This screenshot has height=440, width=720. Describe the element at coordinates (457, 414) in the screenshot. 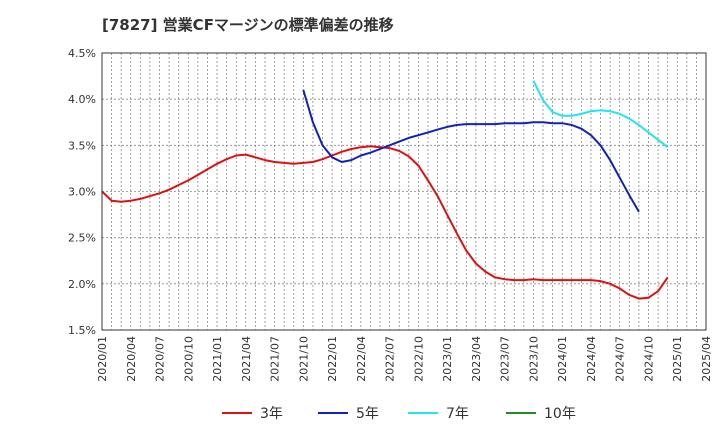

I see `legend-label-2: 7年` at that location.